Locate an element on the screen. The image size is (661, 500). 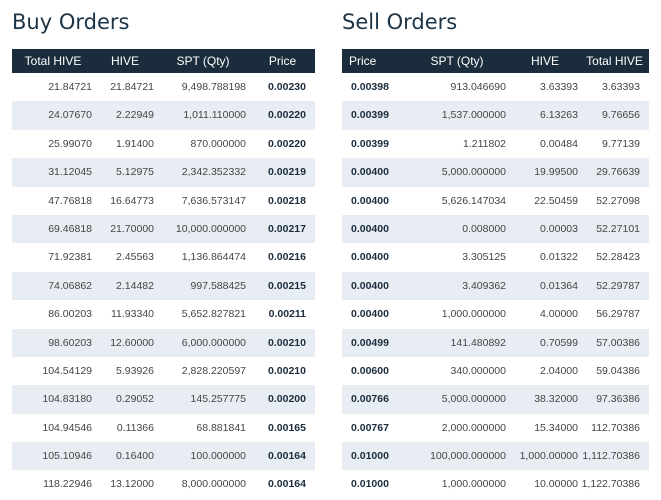
buy-order-row: 47.76818 16.64773 7,636.573147 0.00218 is located at coordinates (163, 201).